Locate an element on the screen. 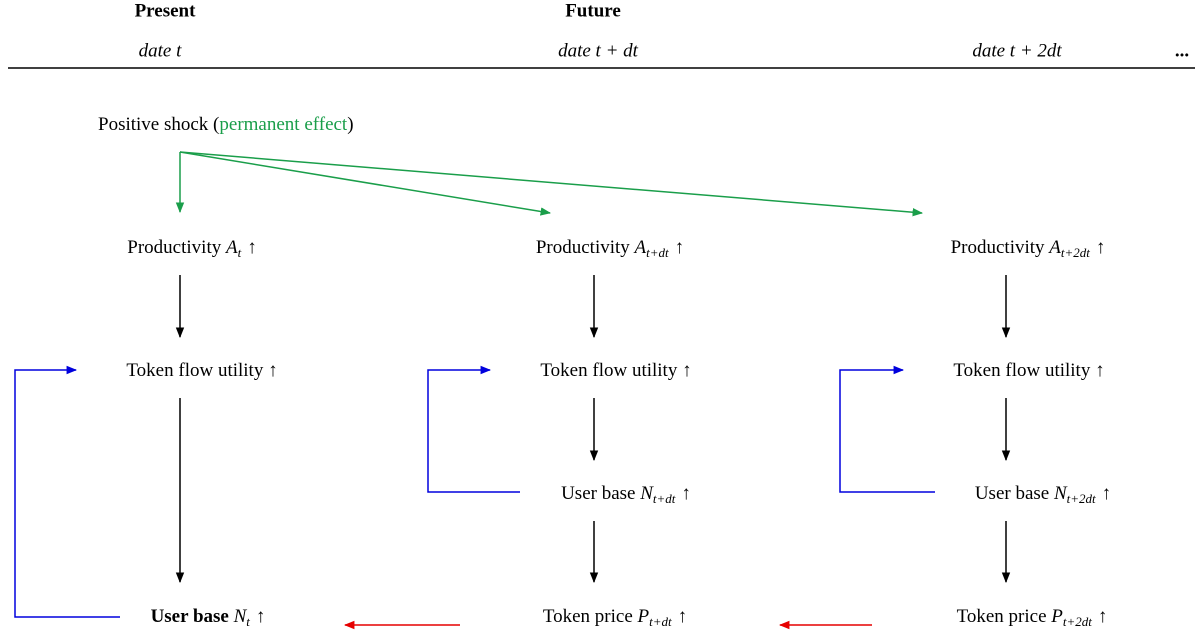 The image size is (1201, 640). node-label: User base Nt ↑ is located at coordinates (208, 617).